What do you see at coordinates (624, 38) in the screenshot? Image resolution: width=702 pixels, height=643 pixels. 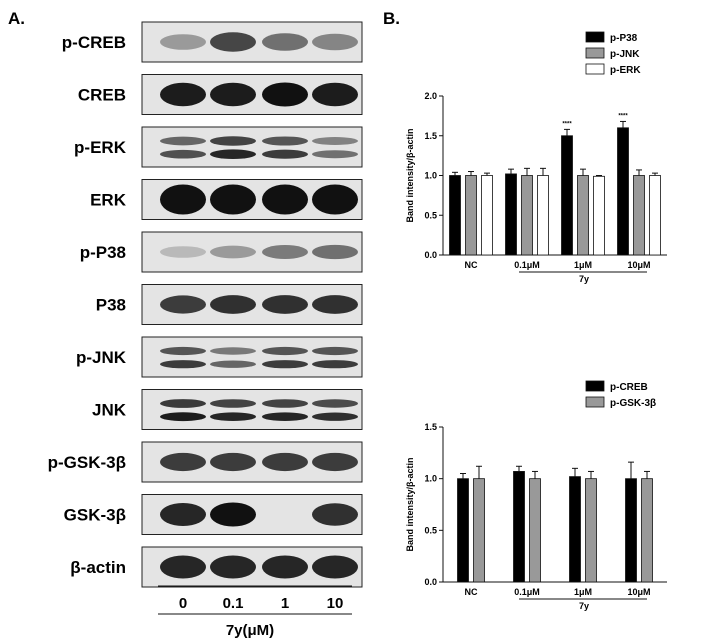 I see `legend-label: p-P38` at bounding box center [624, 38].